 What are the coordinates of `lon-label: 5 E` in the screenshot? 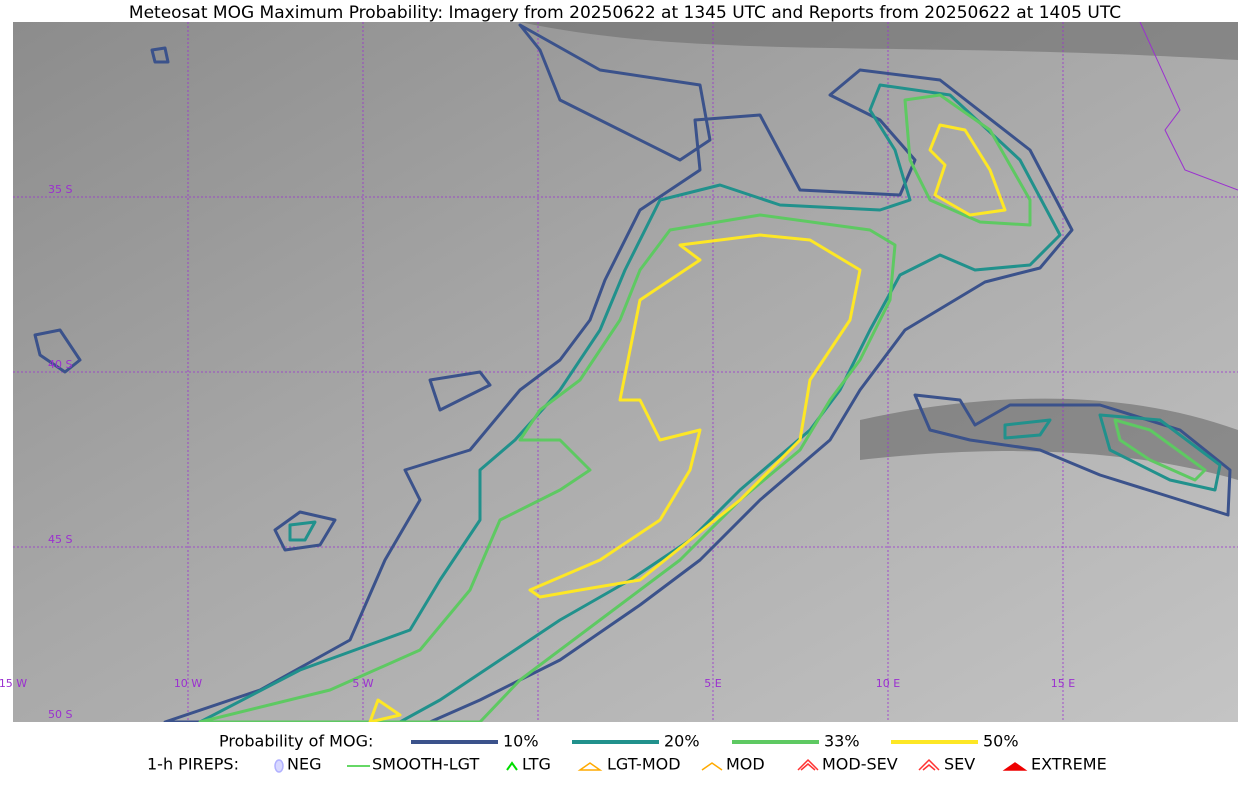 It's located at (712, 683).